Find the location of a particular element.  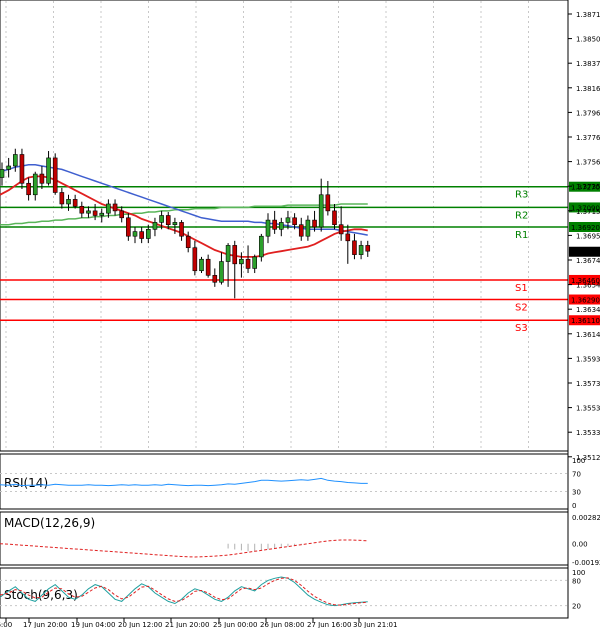

level-name-r2: R2 is located at coordinates (521, 215).